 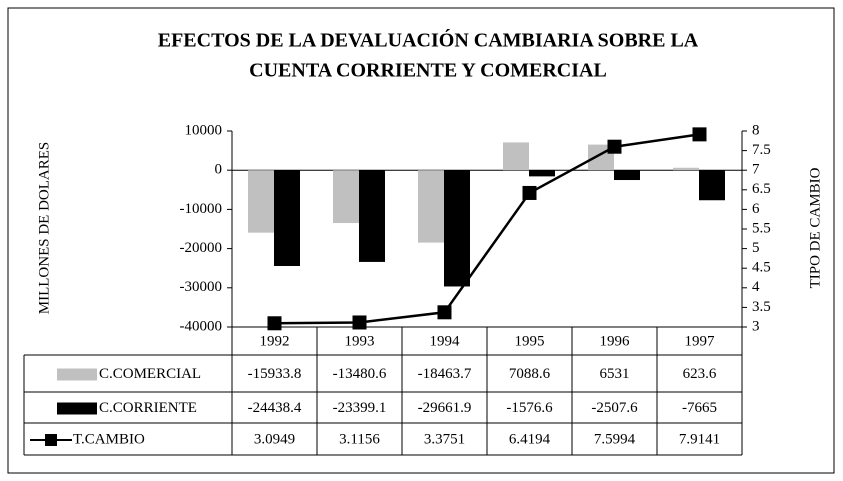 What do you see at coordinates (201, 248) in the screenshot?
I see `y-tick-label: -20000` at bounding box center [201, 248].